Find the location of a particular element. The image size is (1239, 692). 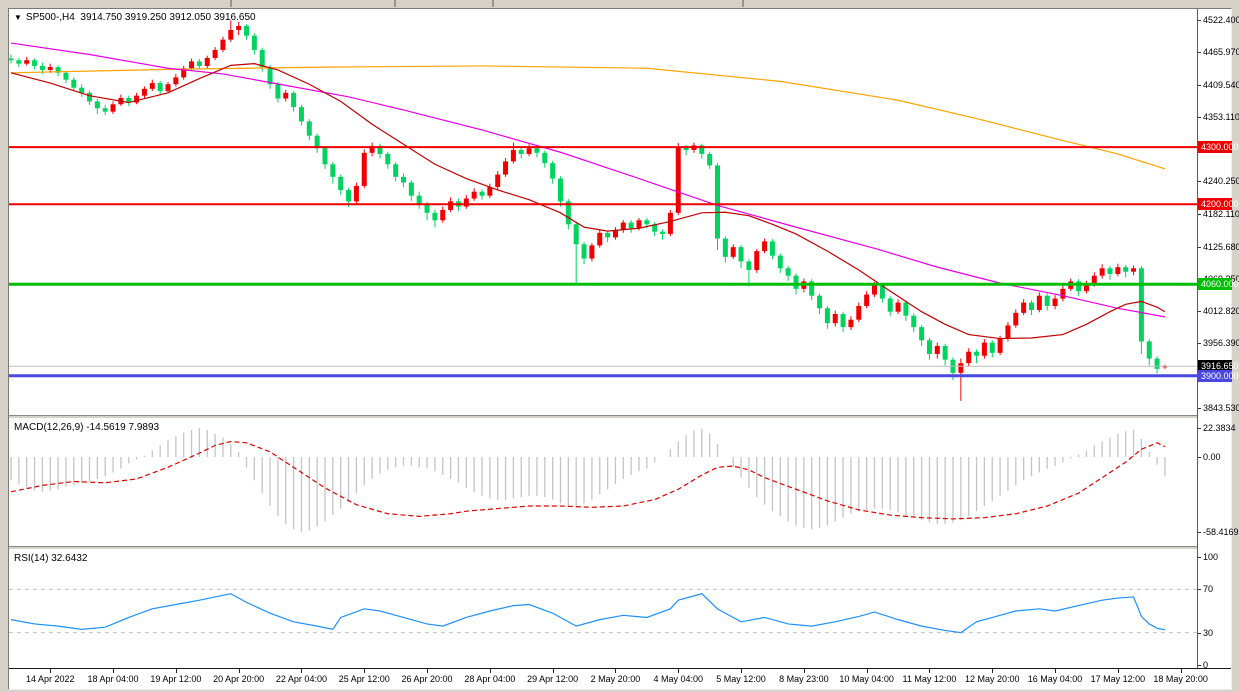

collapse-arrow-icon: ▼ is located at coordinates (18, 17).